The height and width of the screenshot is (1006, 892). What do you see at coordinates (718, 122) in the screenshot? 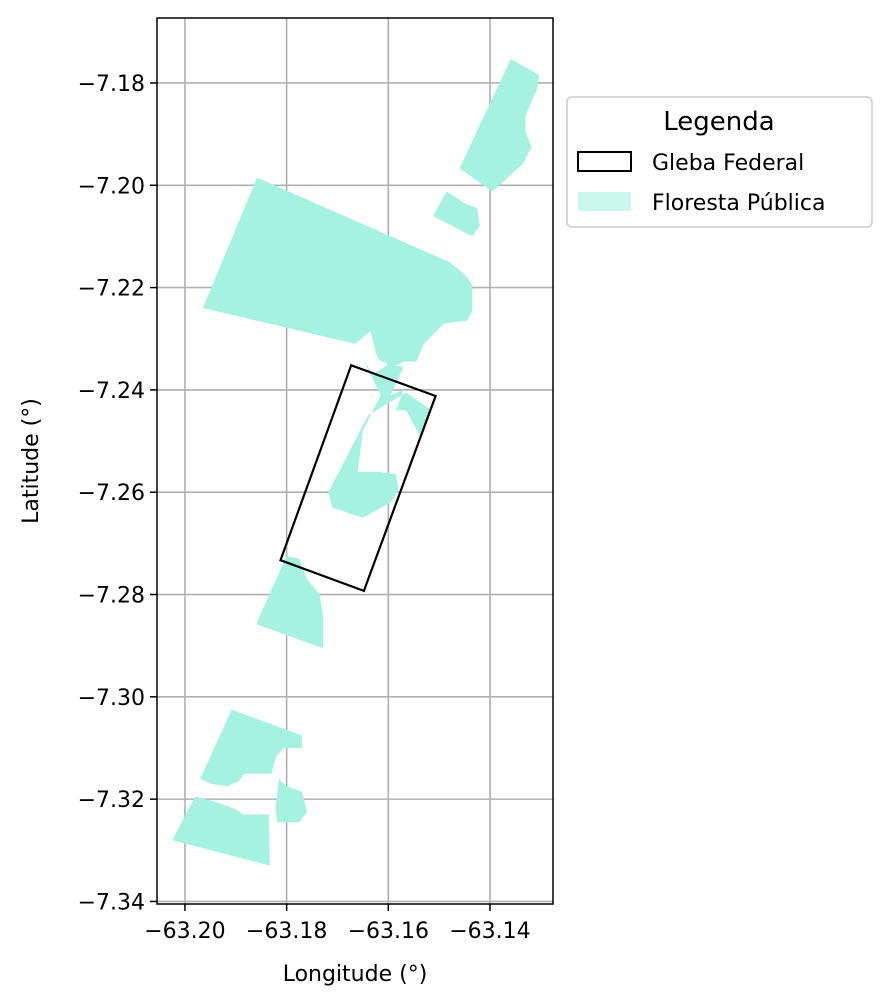
I see `legend-title: Legenda` at bounding box center [718, 122].